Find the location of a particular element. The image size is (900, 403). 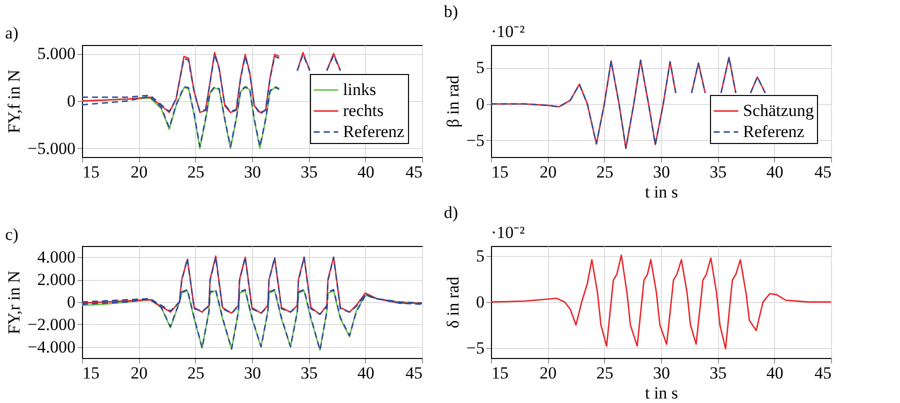

y-tick-label: 5.000 is located at coordinates (56, 54).